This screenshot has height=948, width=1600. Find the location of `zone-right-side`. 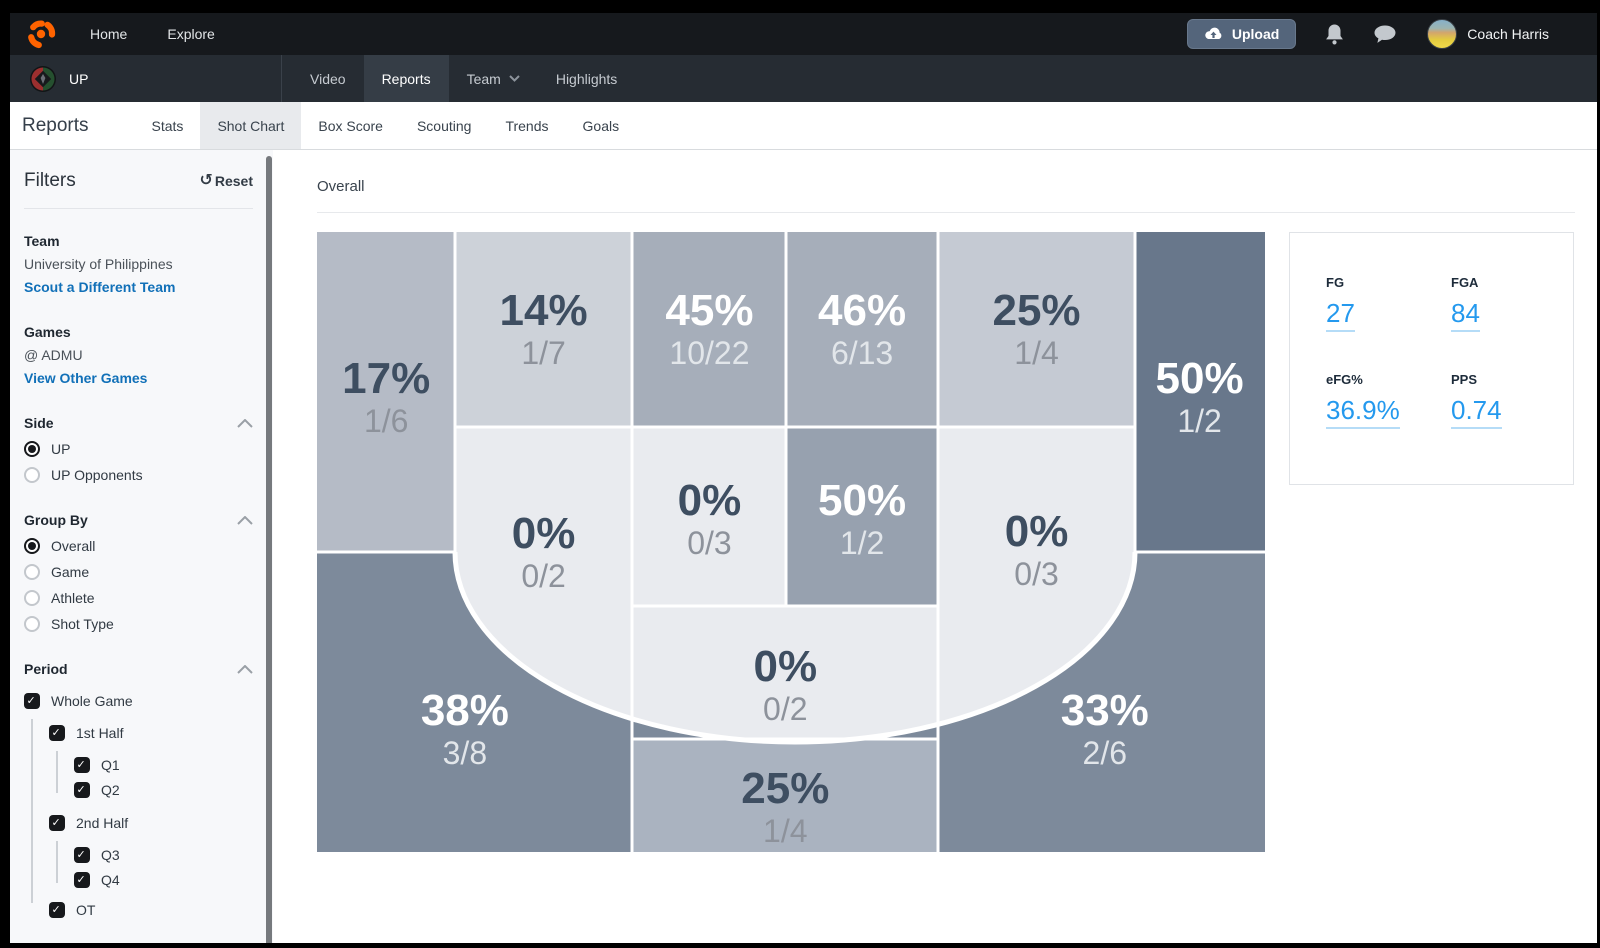

zone-right-side is located at coordinates (1200, 392).